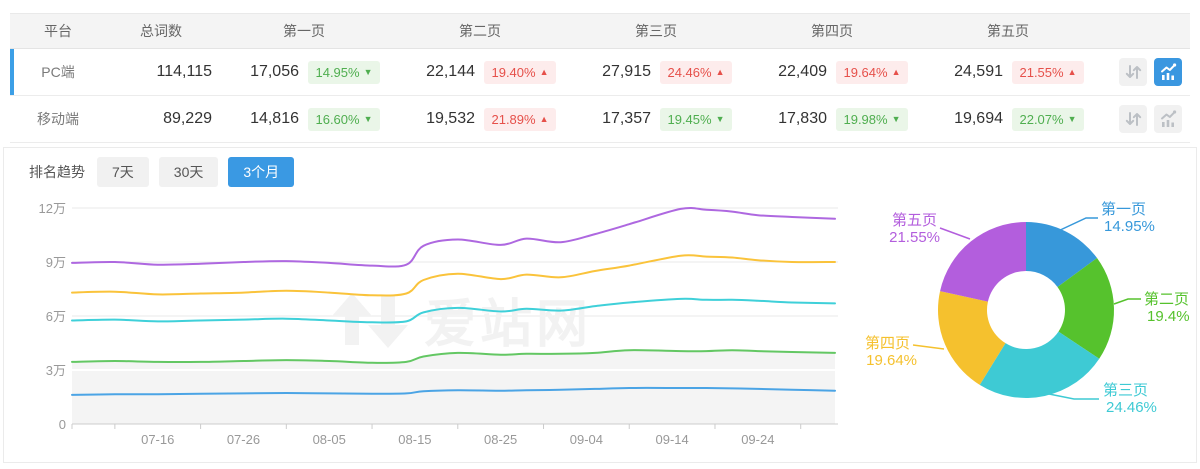  Describe the element at coordinates (757, 439) in the screenshot. I see `svg-text: 09-24` at that location.